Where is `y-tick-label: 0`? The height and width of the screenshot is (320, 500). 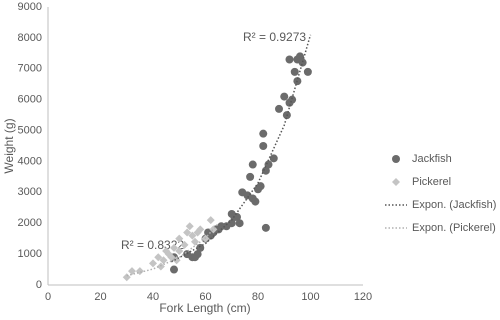 y-tick-label: 0 is located at coordinates (39, 285).